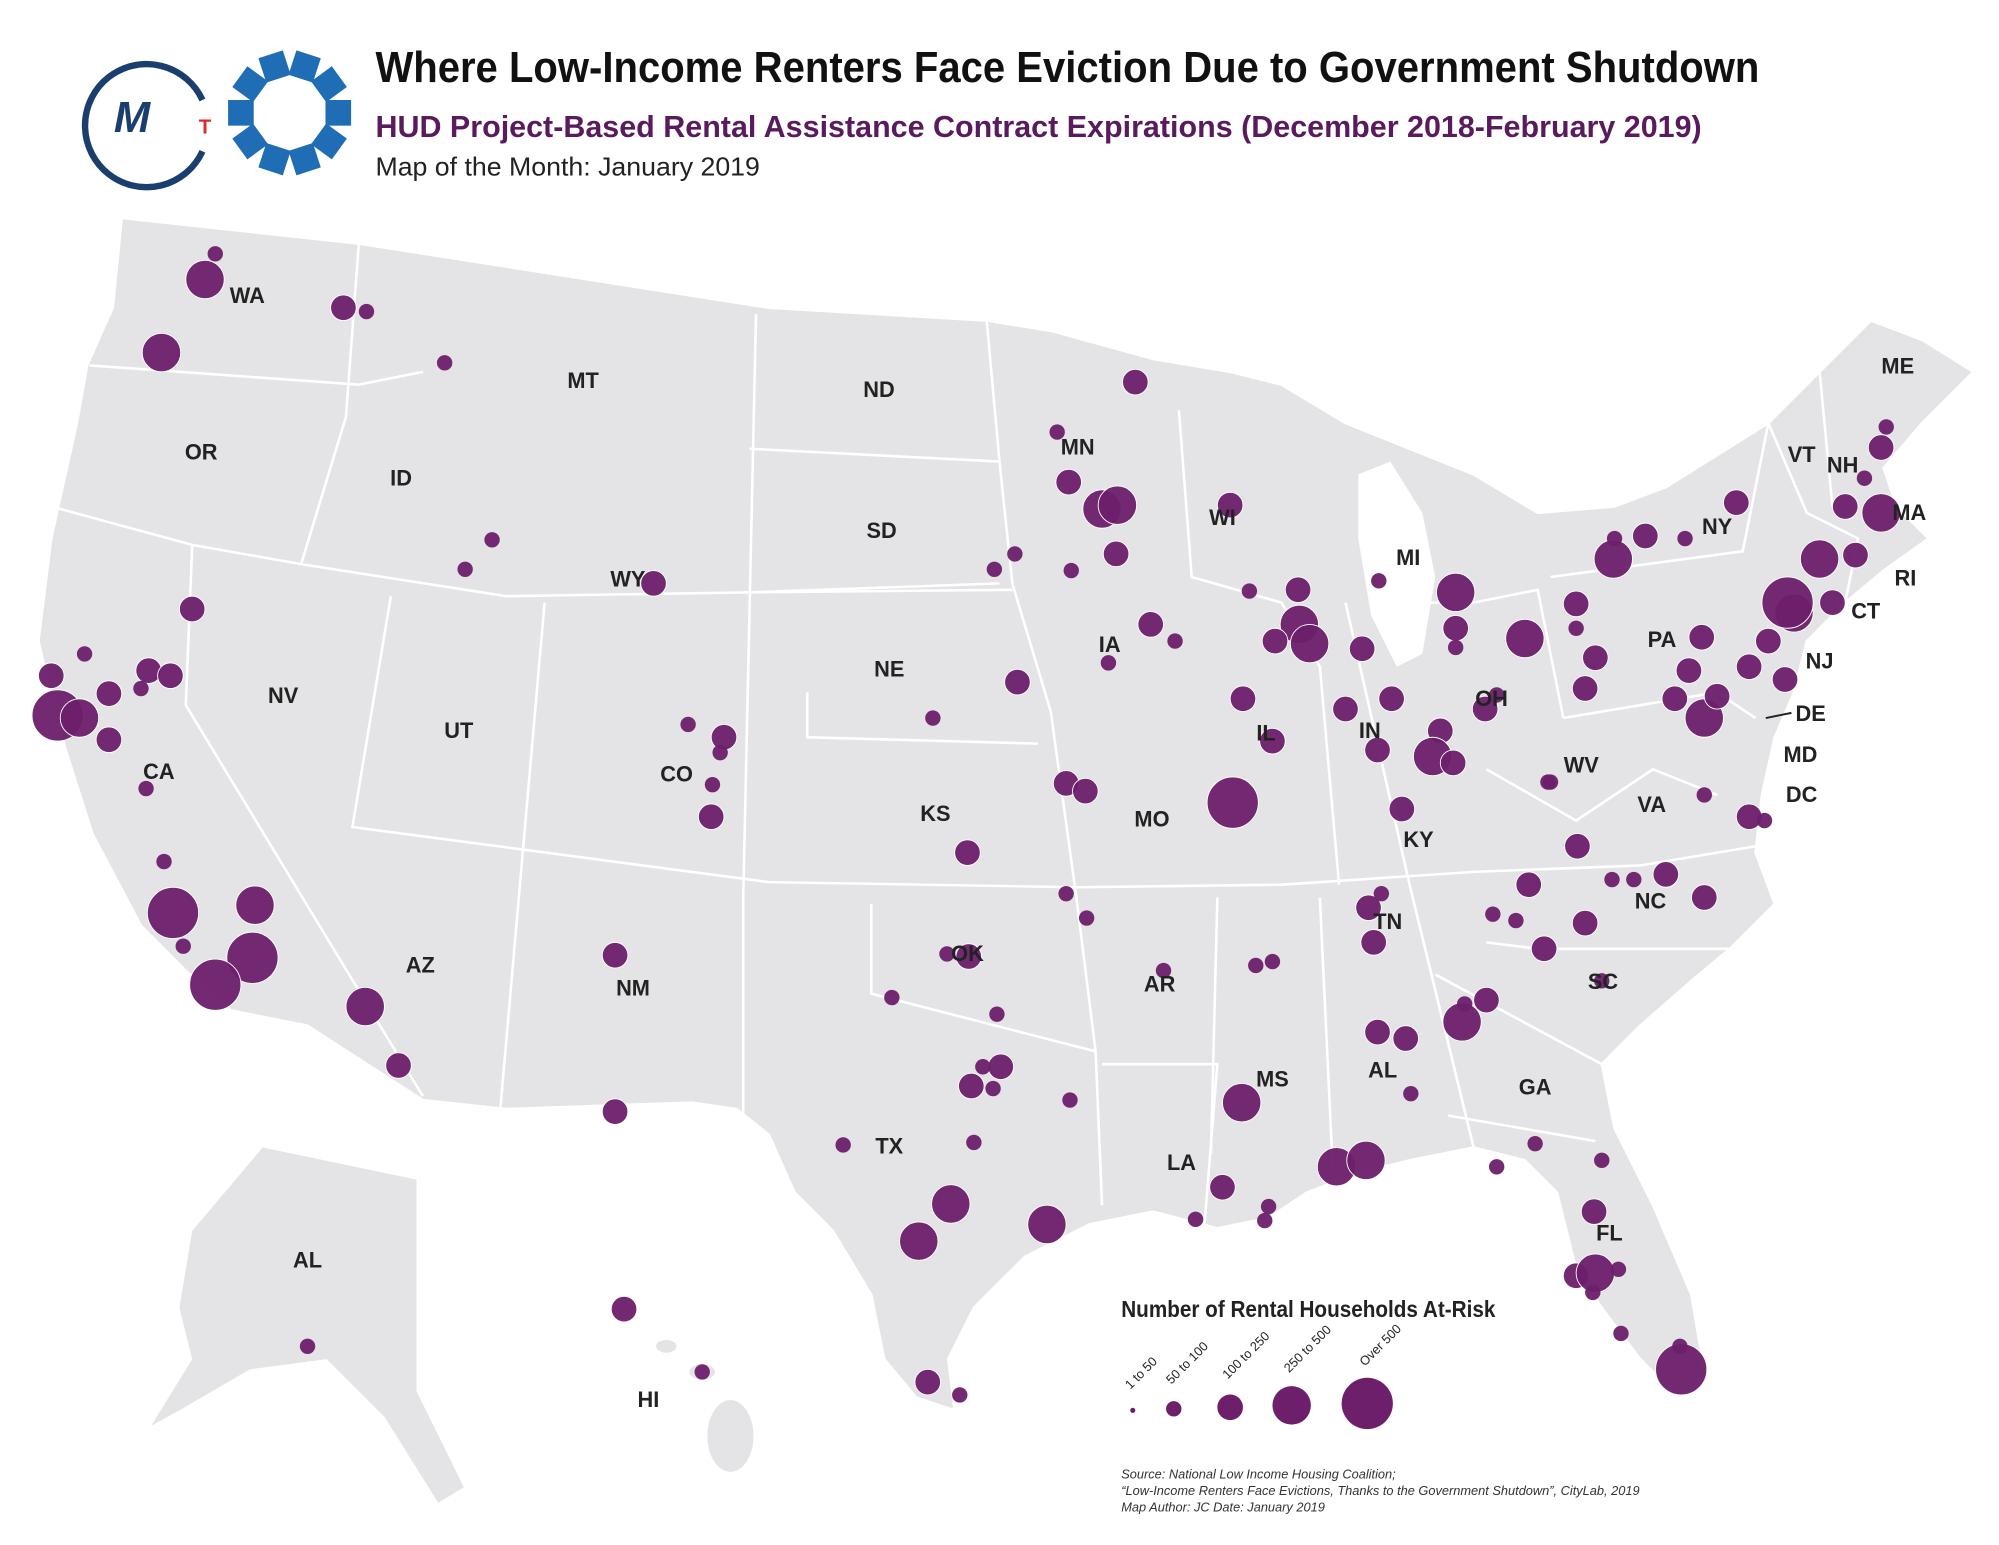 The height and width of the screenshot is (1545, 1999). Describe the element at coordinates (1110, 644) in the screenshot. I see `state-label: IA` at that location.